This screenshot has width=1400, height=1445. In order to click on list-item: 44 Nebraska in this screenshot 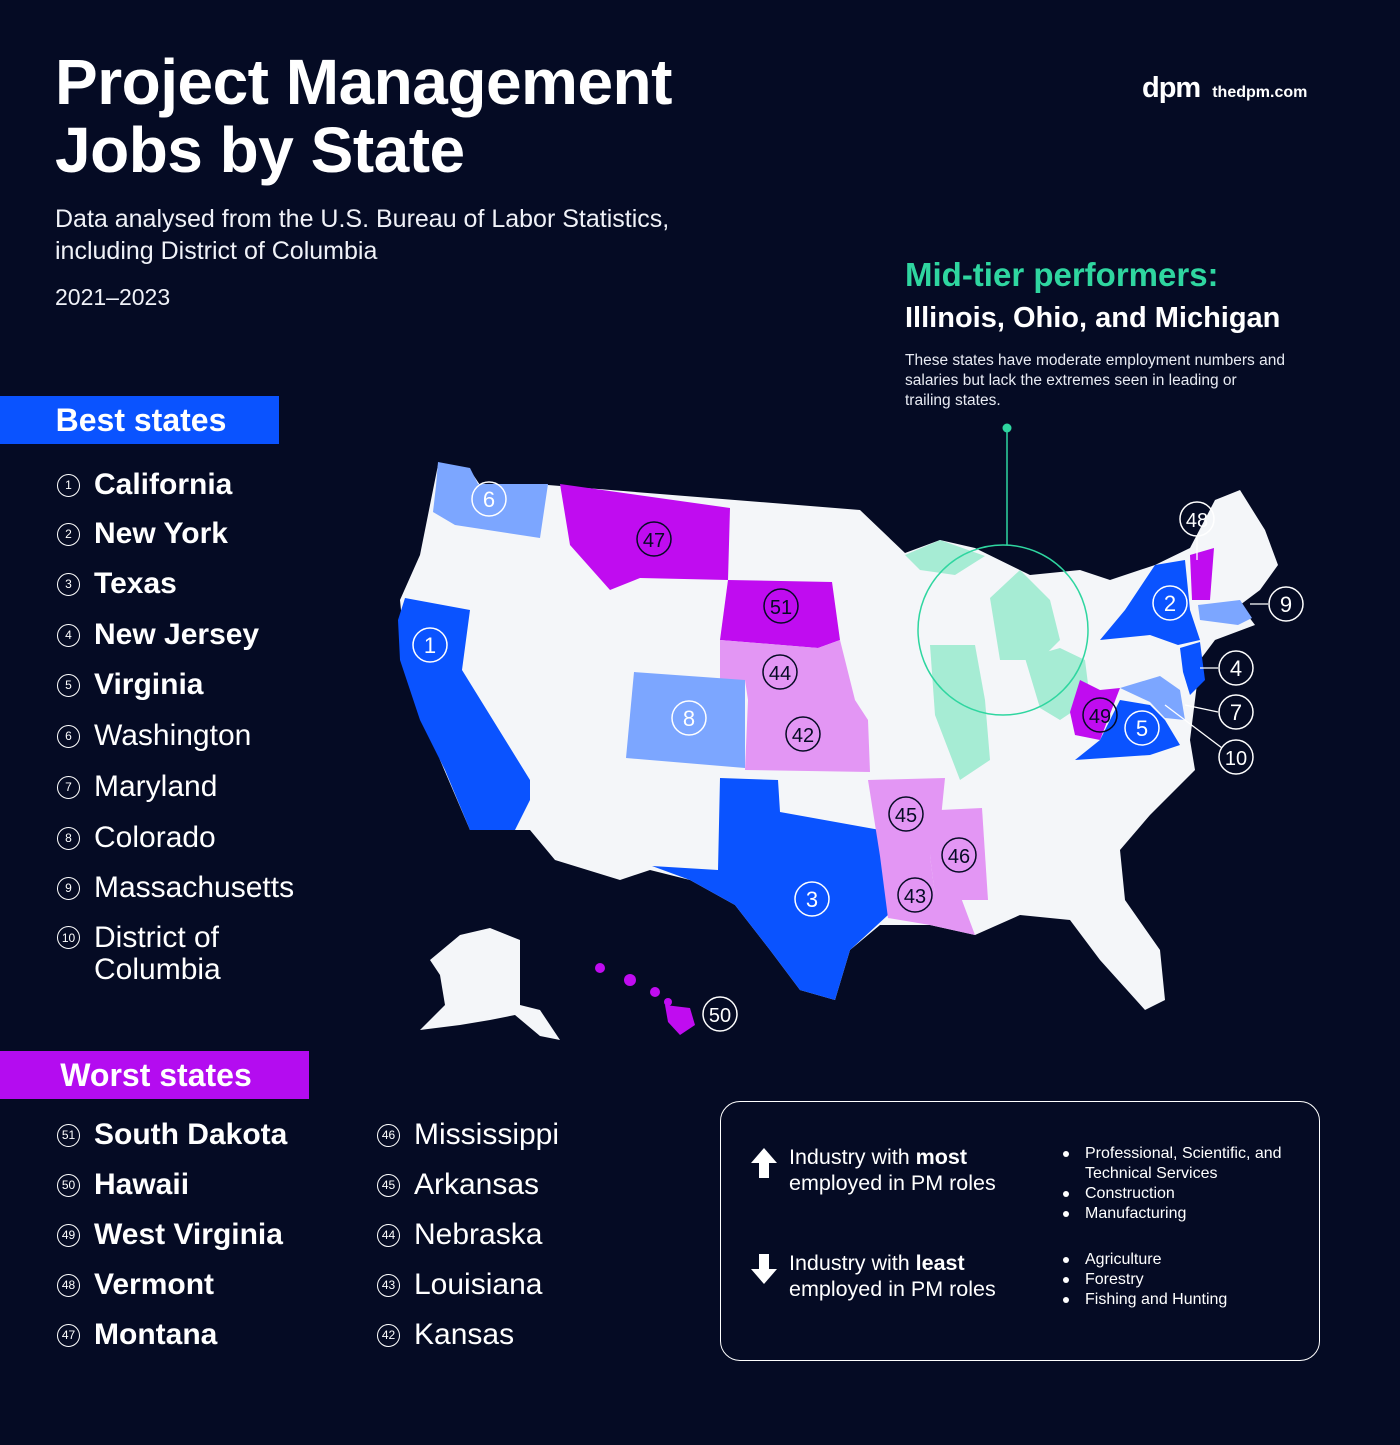, I will do `click(459, 1235)`.